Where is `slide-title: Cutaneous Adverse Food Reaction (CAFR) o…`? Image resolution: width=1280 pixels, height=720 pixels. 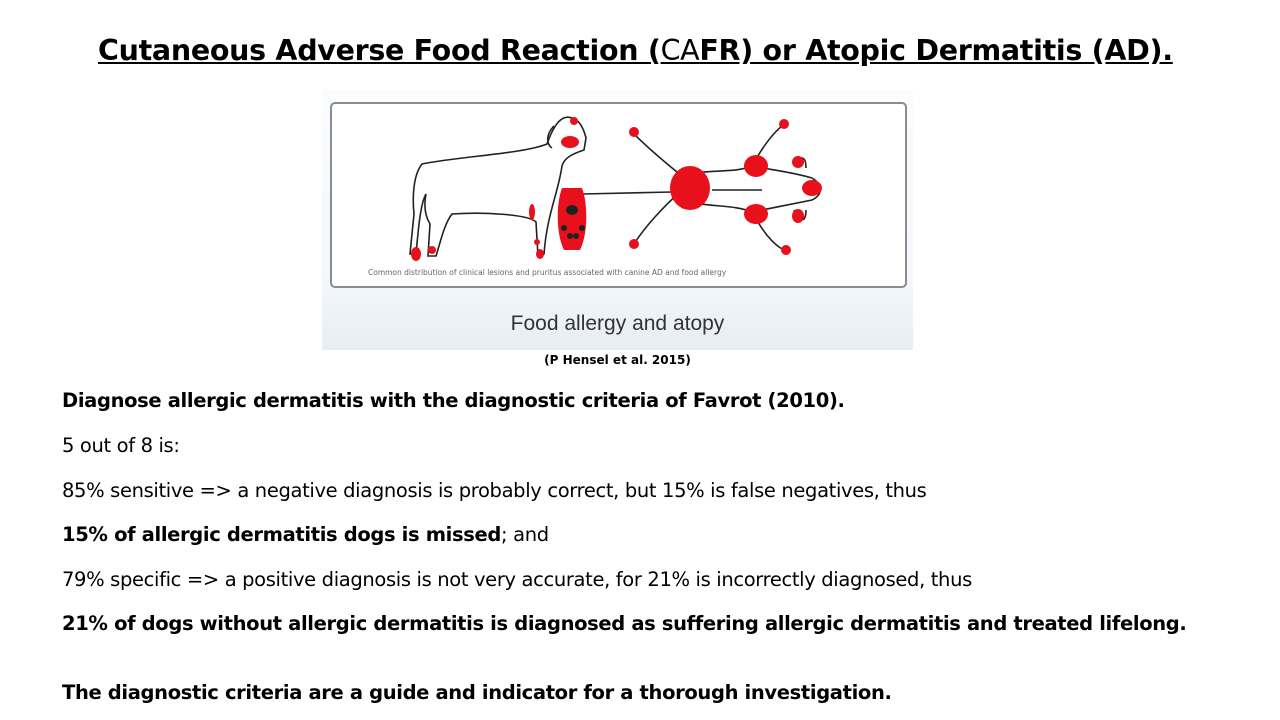
slide-title: Cutaneous Adverse Food Reaction (CAFR) o… is located at coordinates (635, 50).